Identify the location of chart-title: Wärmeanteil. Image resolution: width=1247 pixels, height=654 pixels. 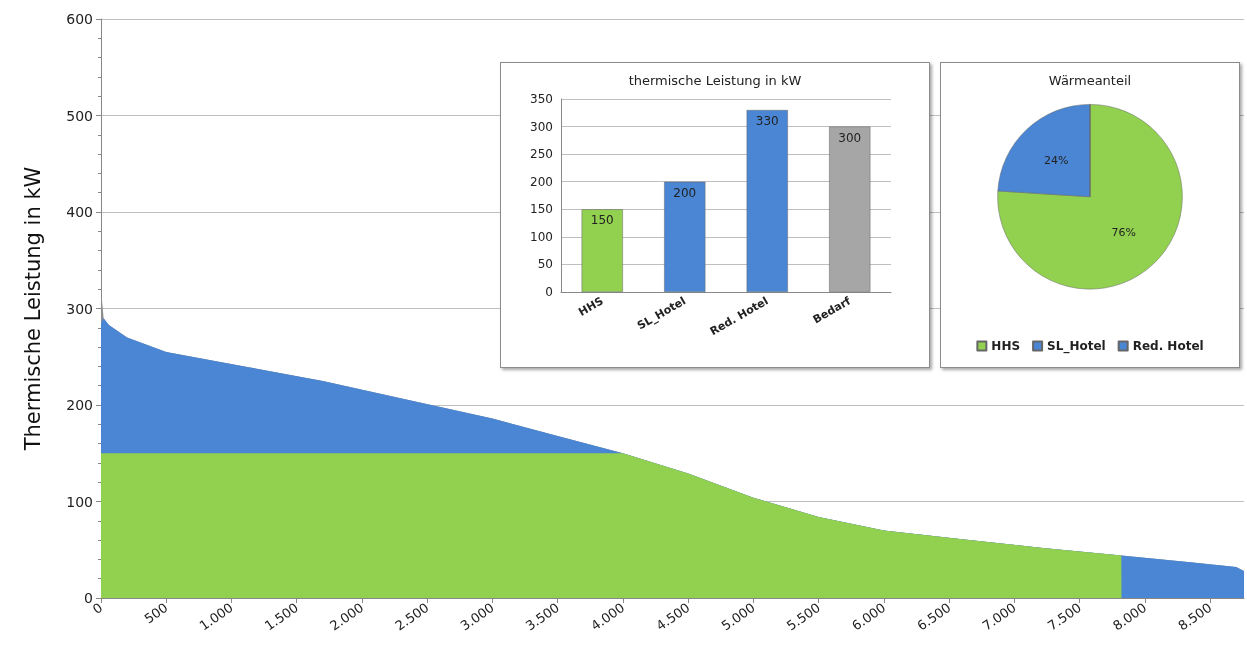
(1090, 80).